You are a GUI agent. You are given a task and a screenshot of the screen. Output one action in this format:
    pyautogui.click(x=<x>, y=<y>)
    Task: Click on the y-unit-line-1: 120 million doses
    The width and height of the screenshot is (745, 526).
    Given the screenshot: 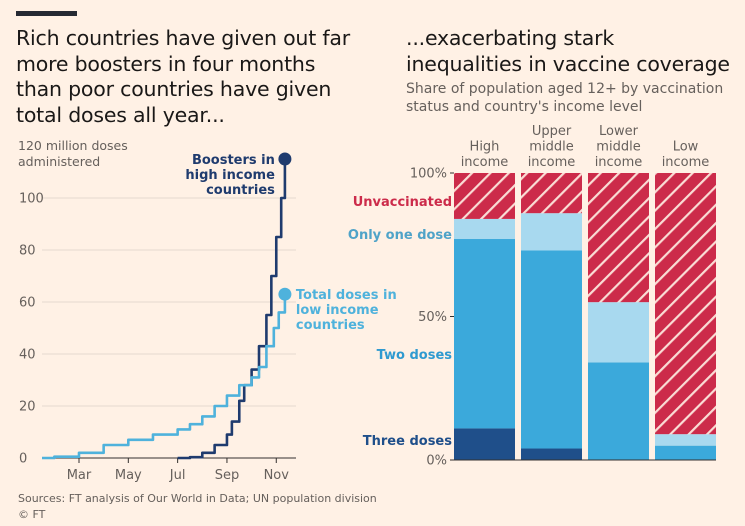 What is the action you would take?
    pyautogui.click(x=73, y=145)
    